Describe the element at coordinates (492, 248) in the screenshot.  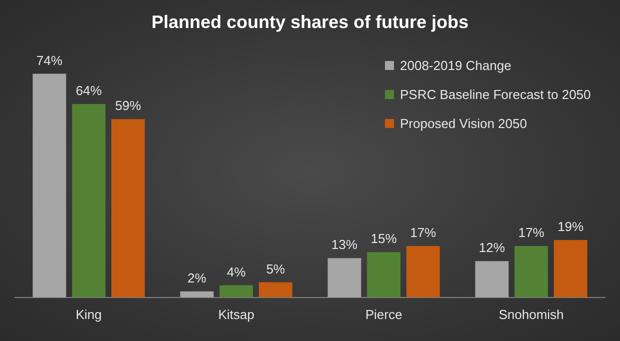
I see `data-label: 12%` at that location.